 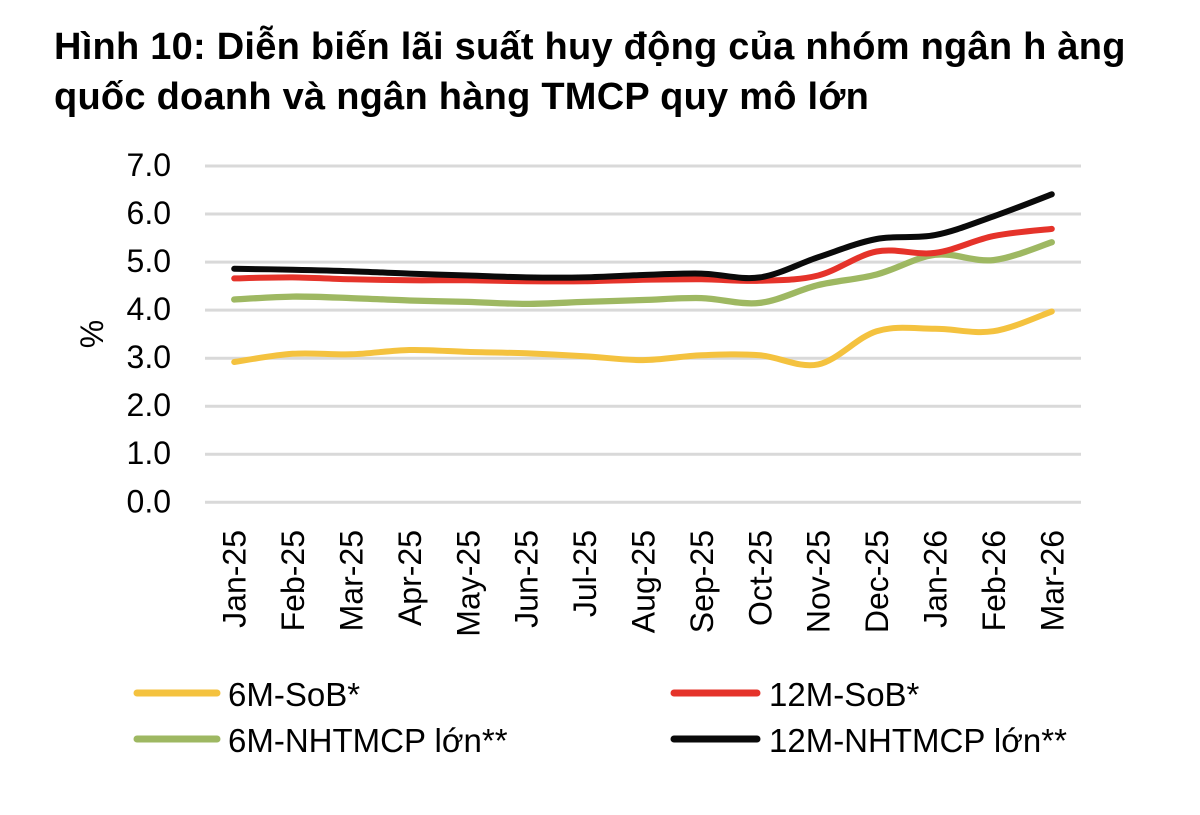 I want to click on svg-text: Mar-26, so click(x=1052, y=580).